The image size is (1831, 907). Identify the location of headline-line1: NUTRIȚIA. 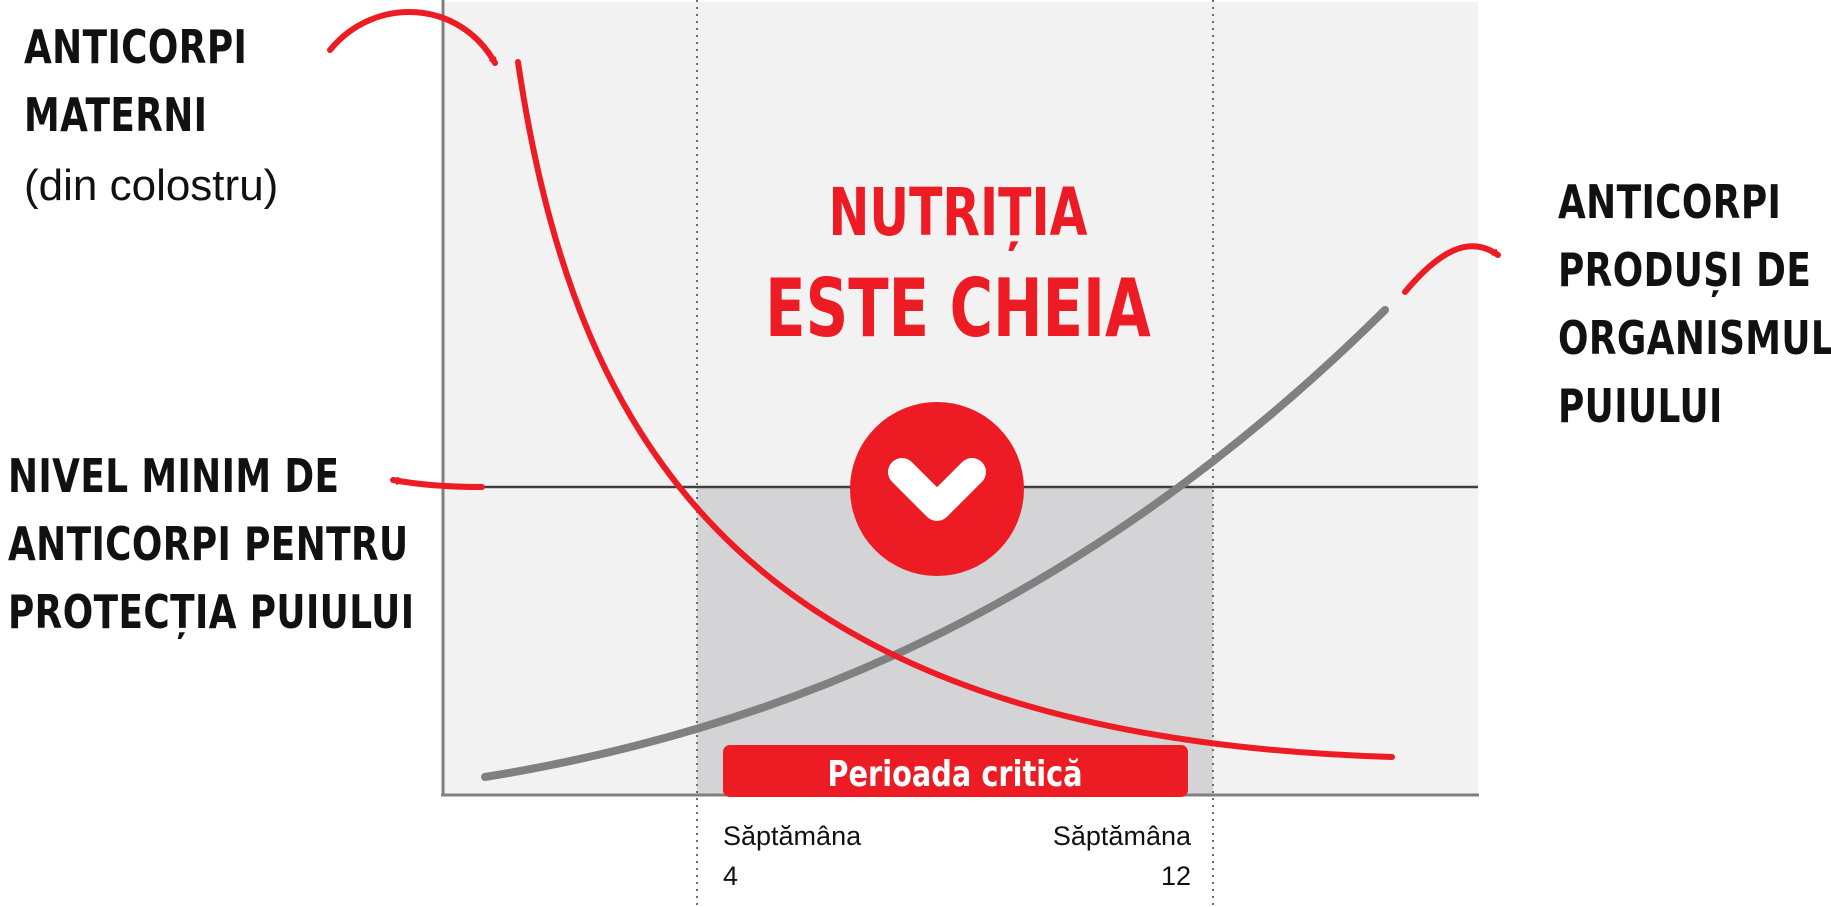
(958, 212).